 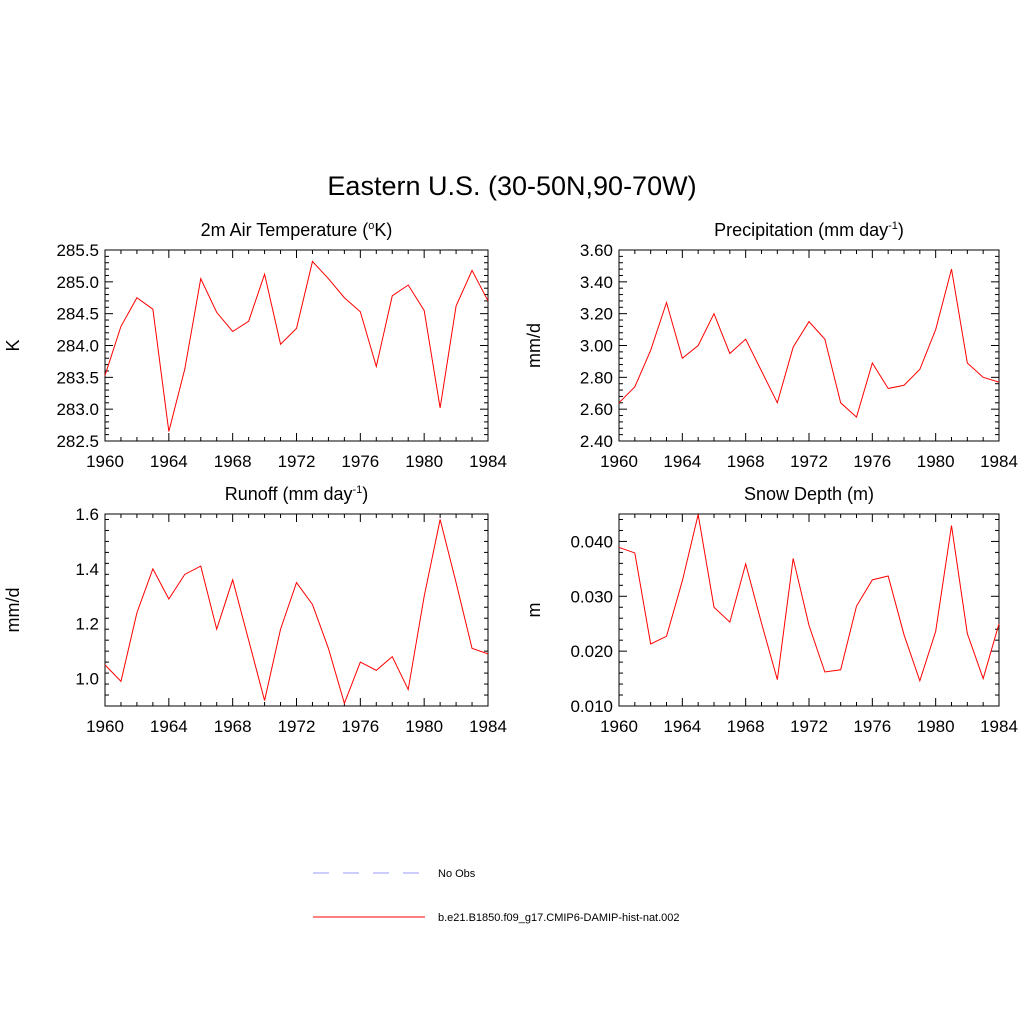 I want to click on y-tick-label: 1.0, so click(x=87, y=679).